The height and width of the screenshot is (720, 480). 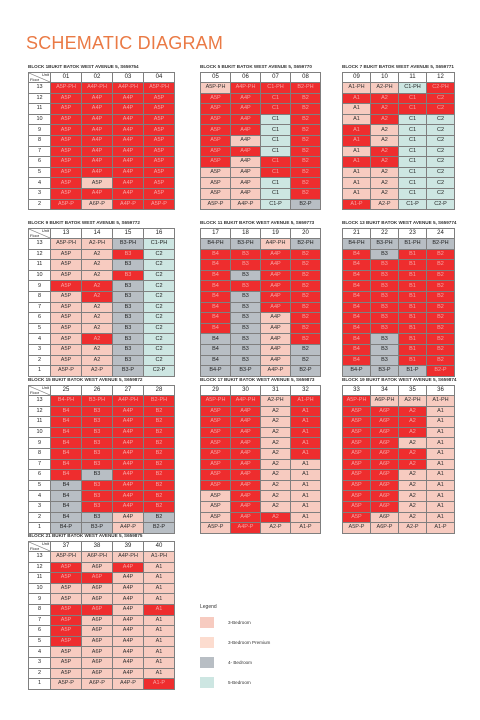 What do you see at coordinates (215, 371) in the screenshot?
I see `unit-type-cell: B4-P` at bounding box center [215, 371].